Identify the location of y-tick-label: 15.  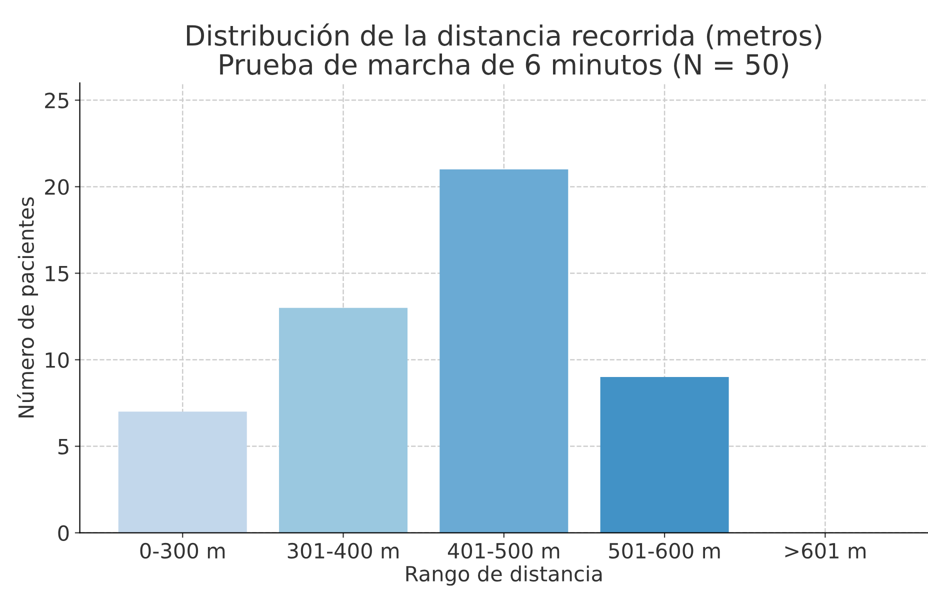
(57, 274).